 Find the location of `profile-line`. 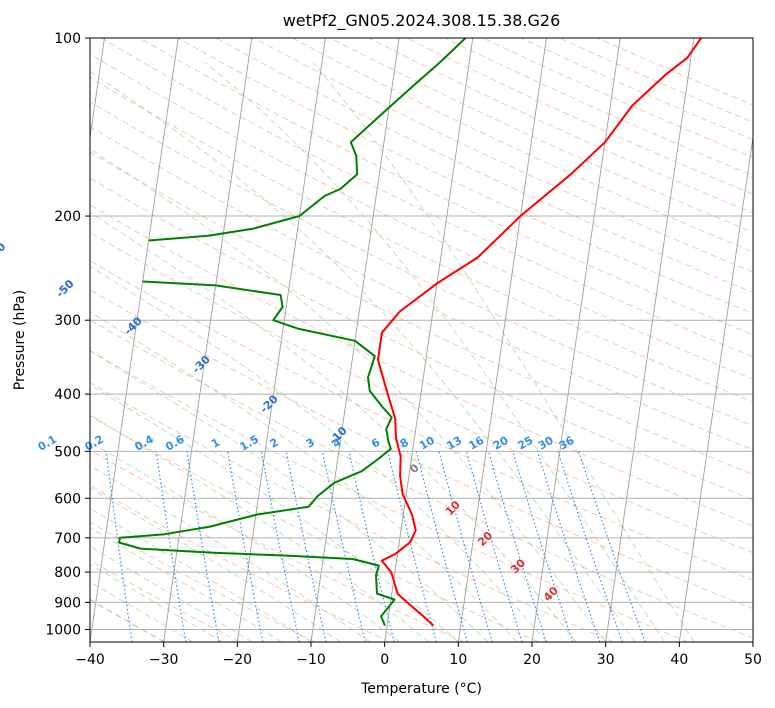

profile-line is located at coordinates (307, 140).